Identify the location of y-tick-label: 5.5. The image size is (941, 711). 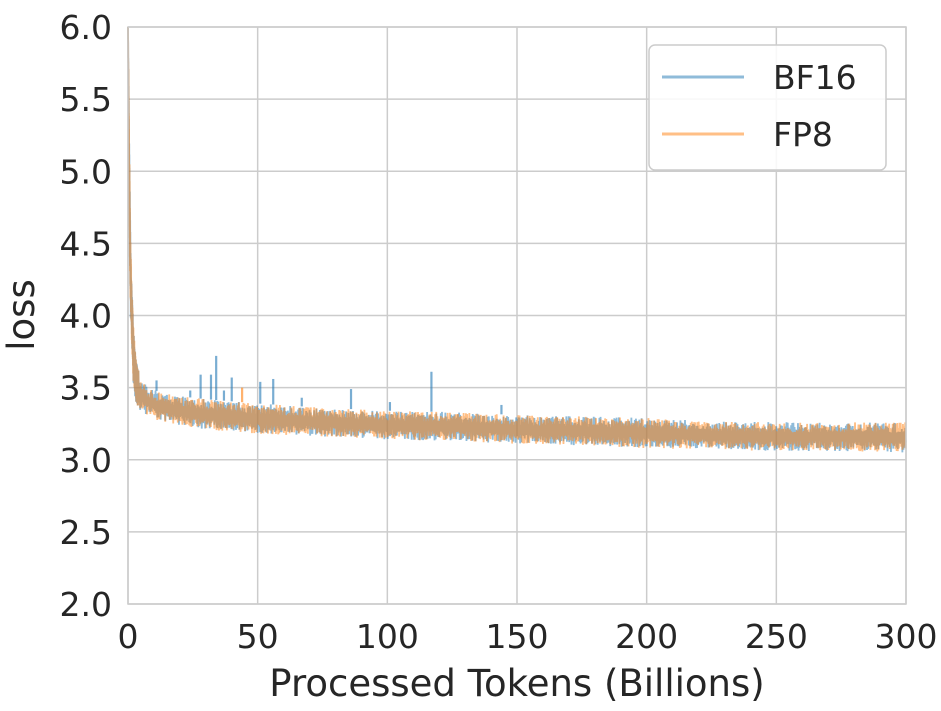
(86, 99).